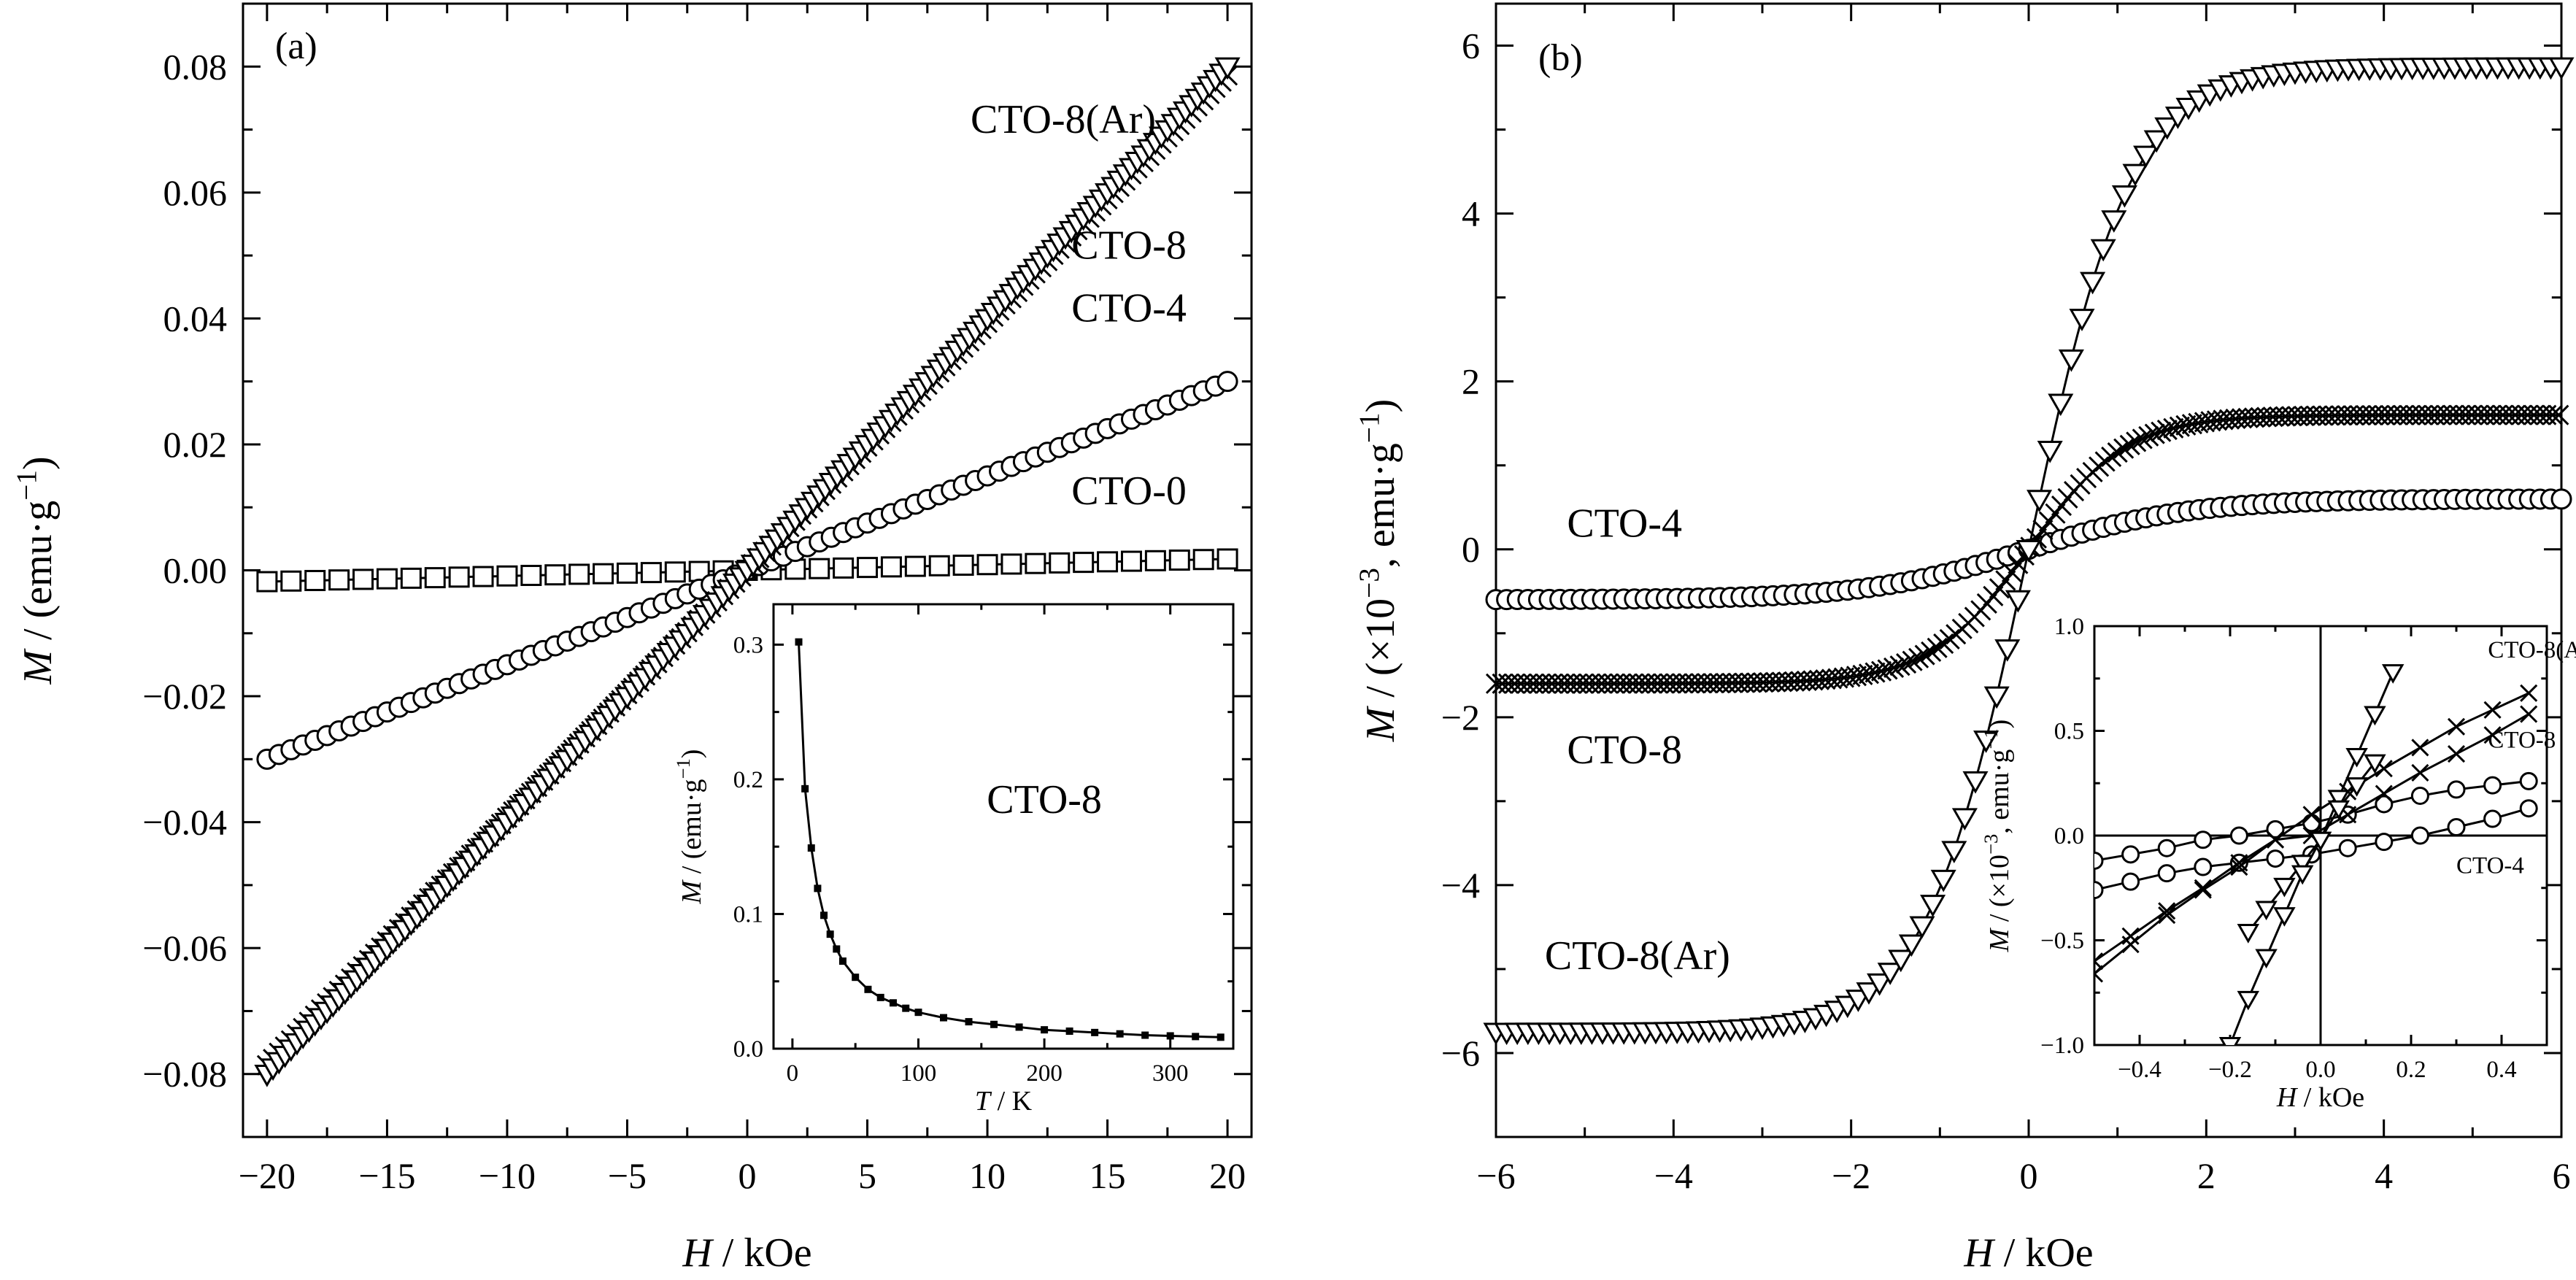 The width and height of the screenshot is (2576, 1280). What do you see at coordinates (2069, 732) in the screenshot?
I see `inset-b-y-tick-label: 0.5` at bounding box center [2069, 732].